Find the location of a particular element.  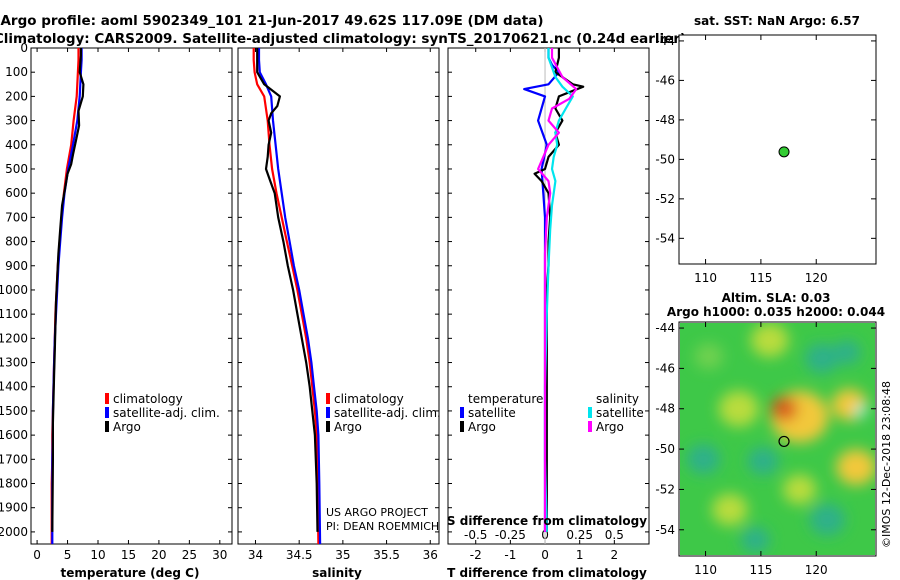

depth-tick-label: 2000 is located at coordinates (14, 532).